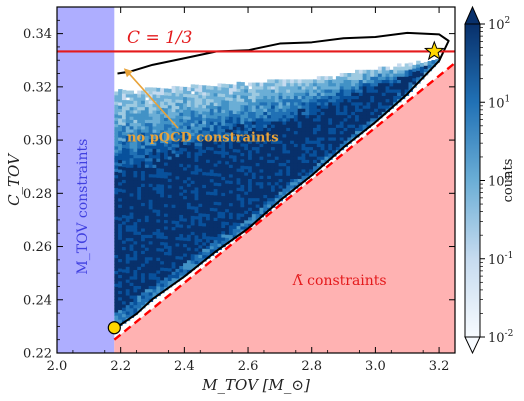  I want to click on mtov-constraint-region, so click(86, 180).